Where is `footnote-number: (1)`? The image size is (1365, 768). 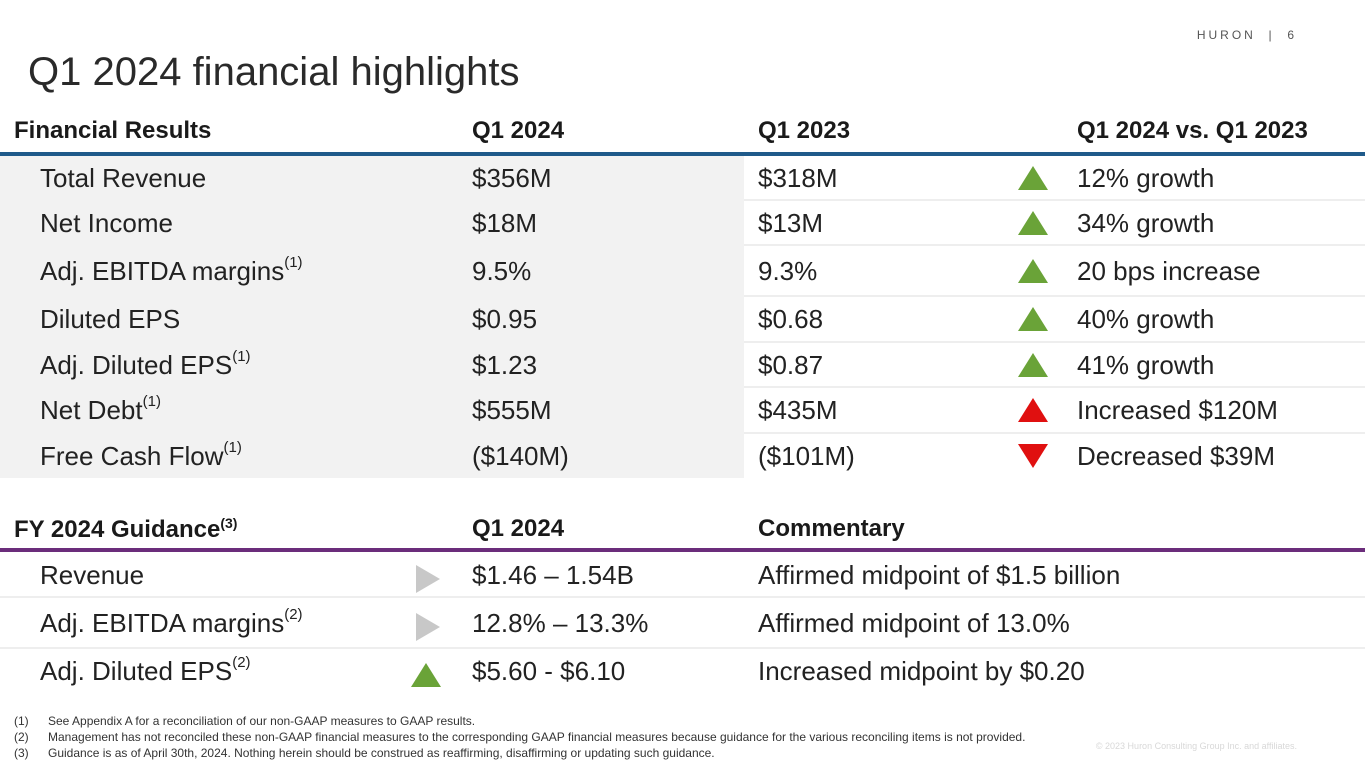 footnote-number: (1) is located at coordinates (21, 721).